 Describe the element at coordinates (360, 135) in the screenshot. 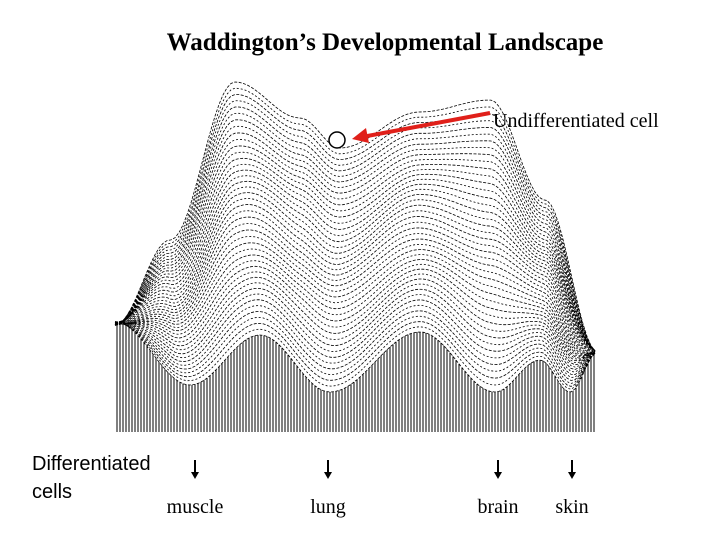

I see `annotation-arrowhead` at that location.